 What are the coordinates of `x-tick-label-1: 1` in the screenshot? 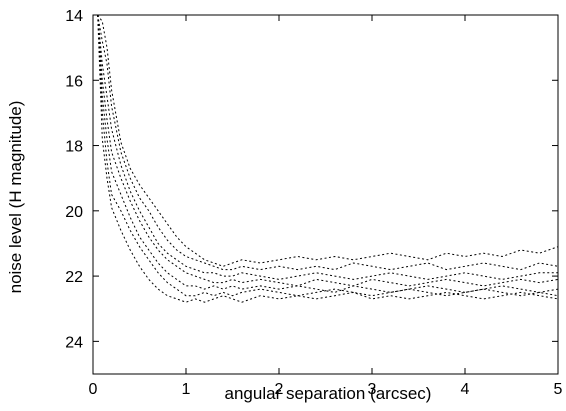 It's located at (186, 389).